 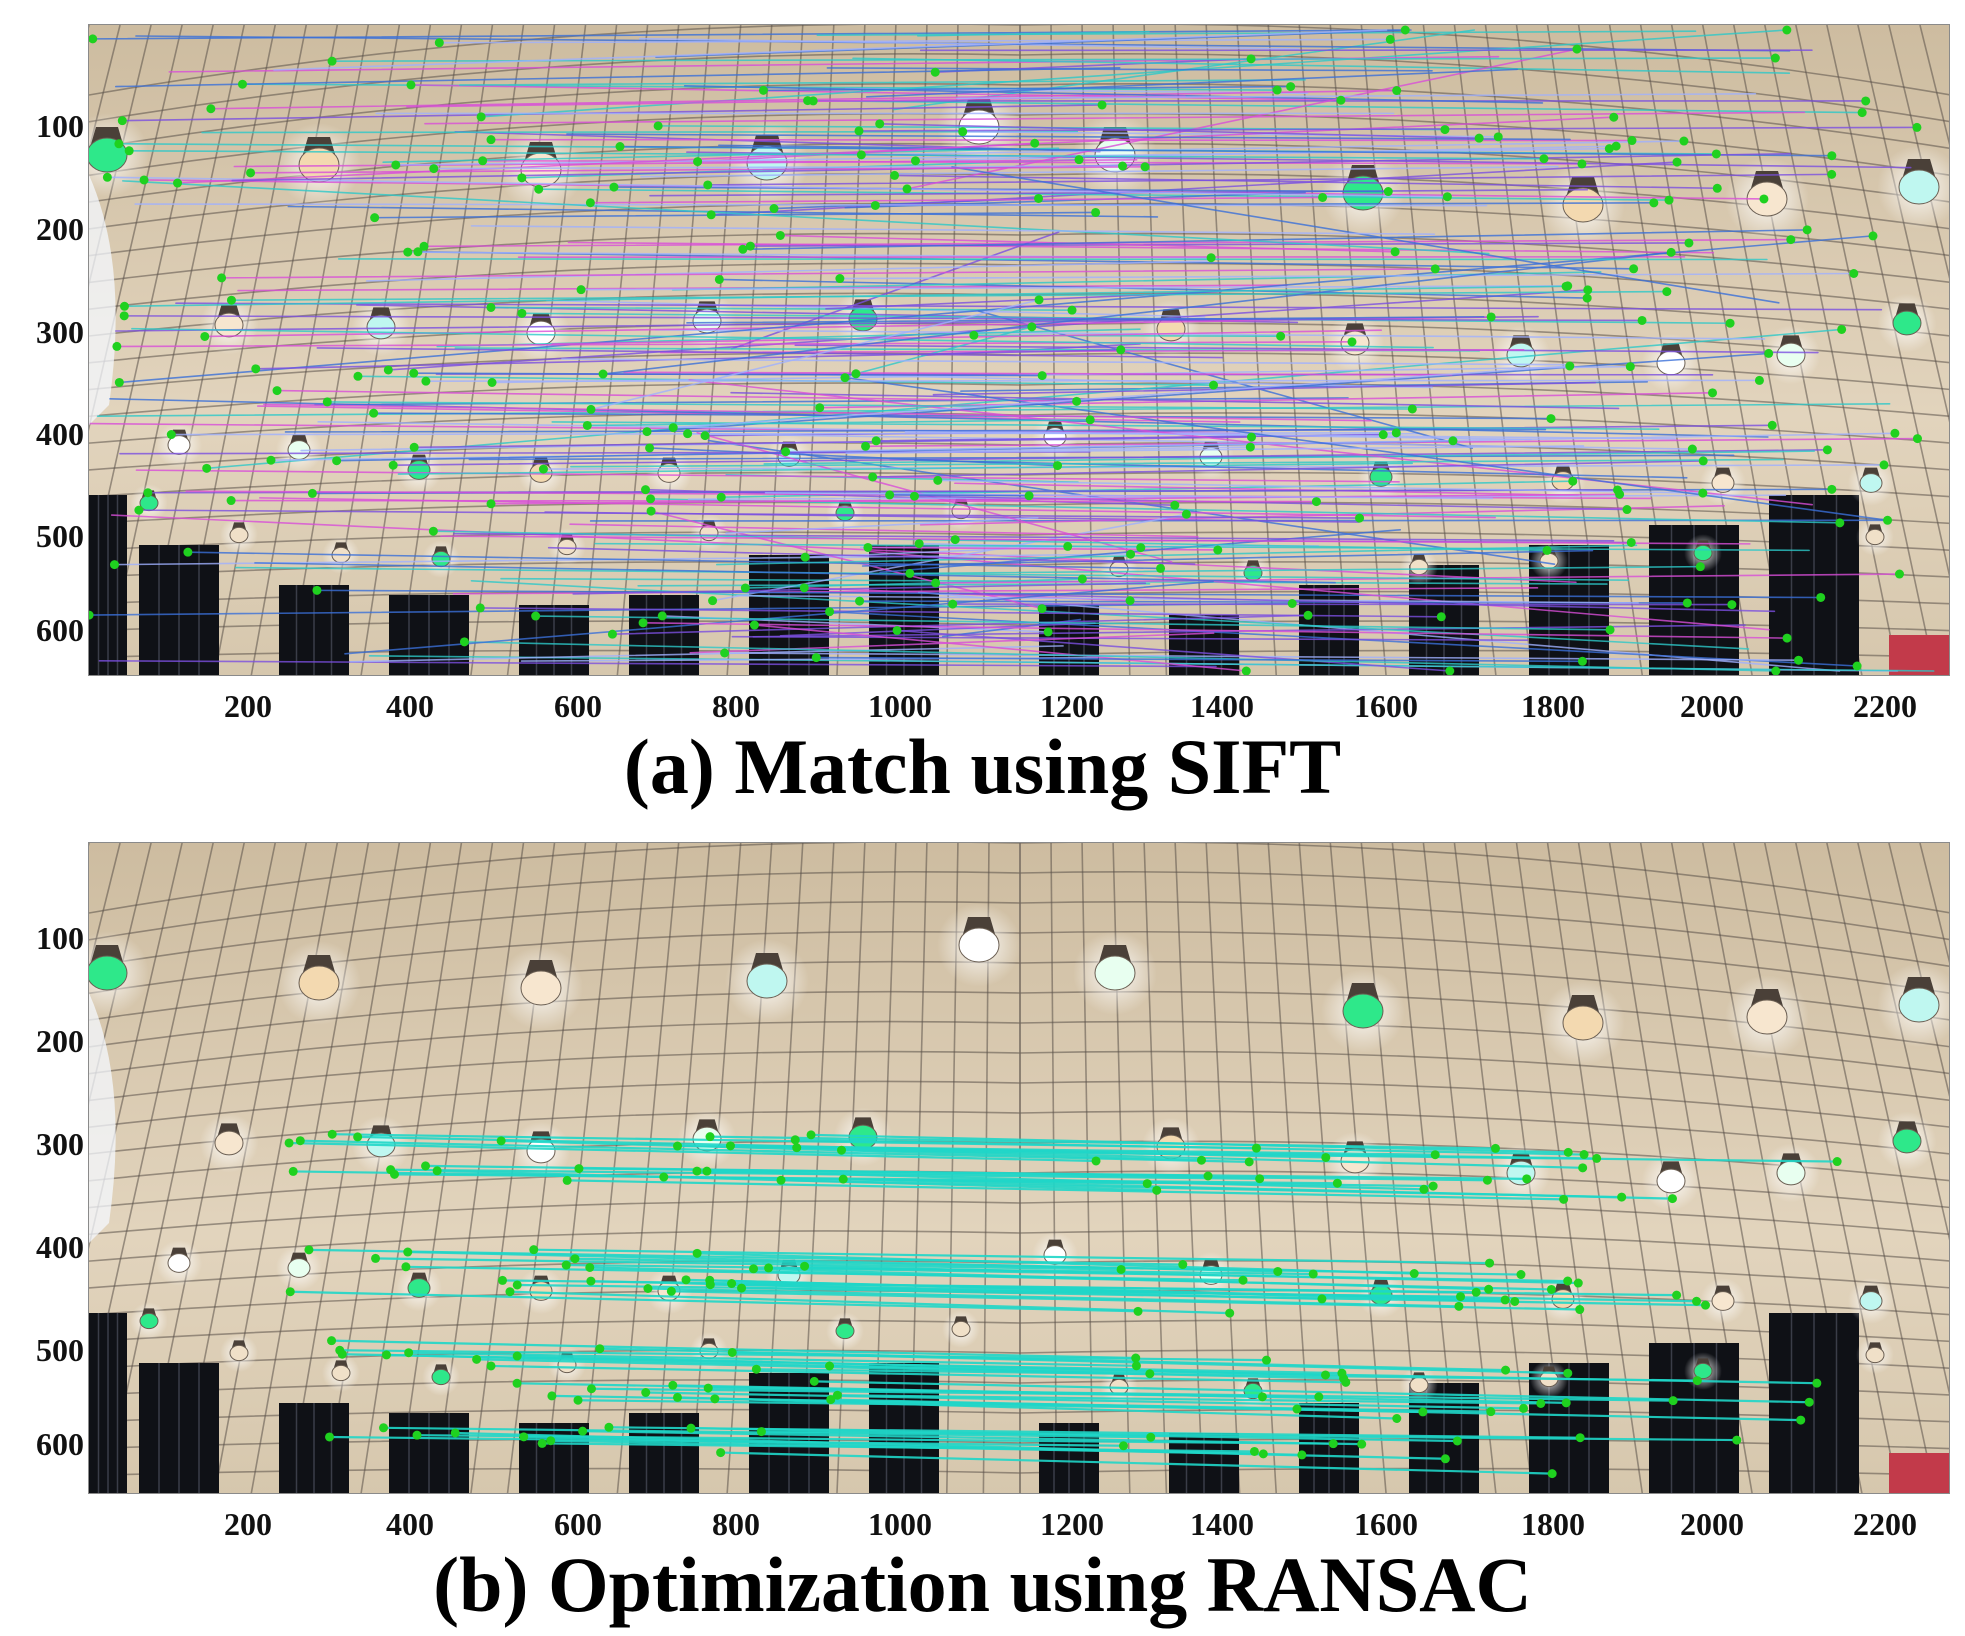 I want to click on x-tick-label: 400, so click(x=410, y=1524).